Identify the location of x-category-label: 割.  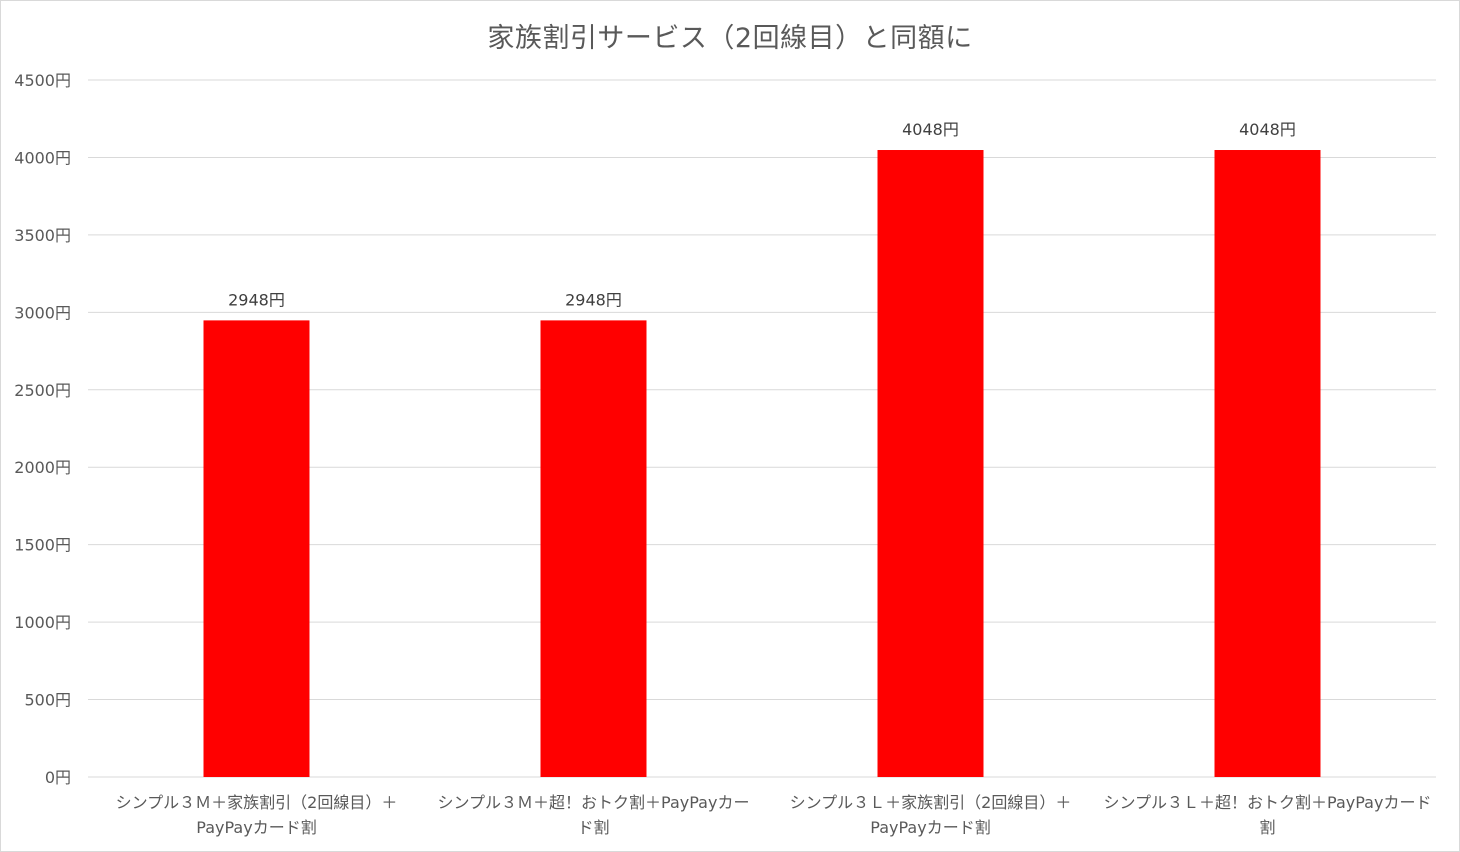
(1267, 827).